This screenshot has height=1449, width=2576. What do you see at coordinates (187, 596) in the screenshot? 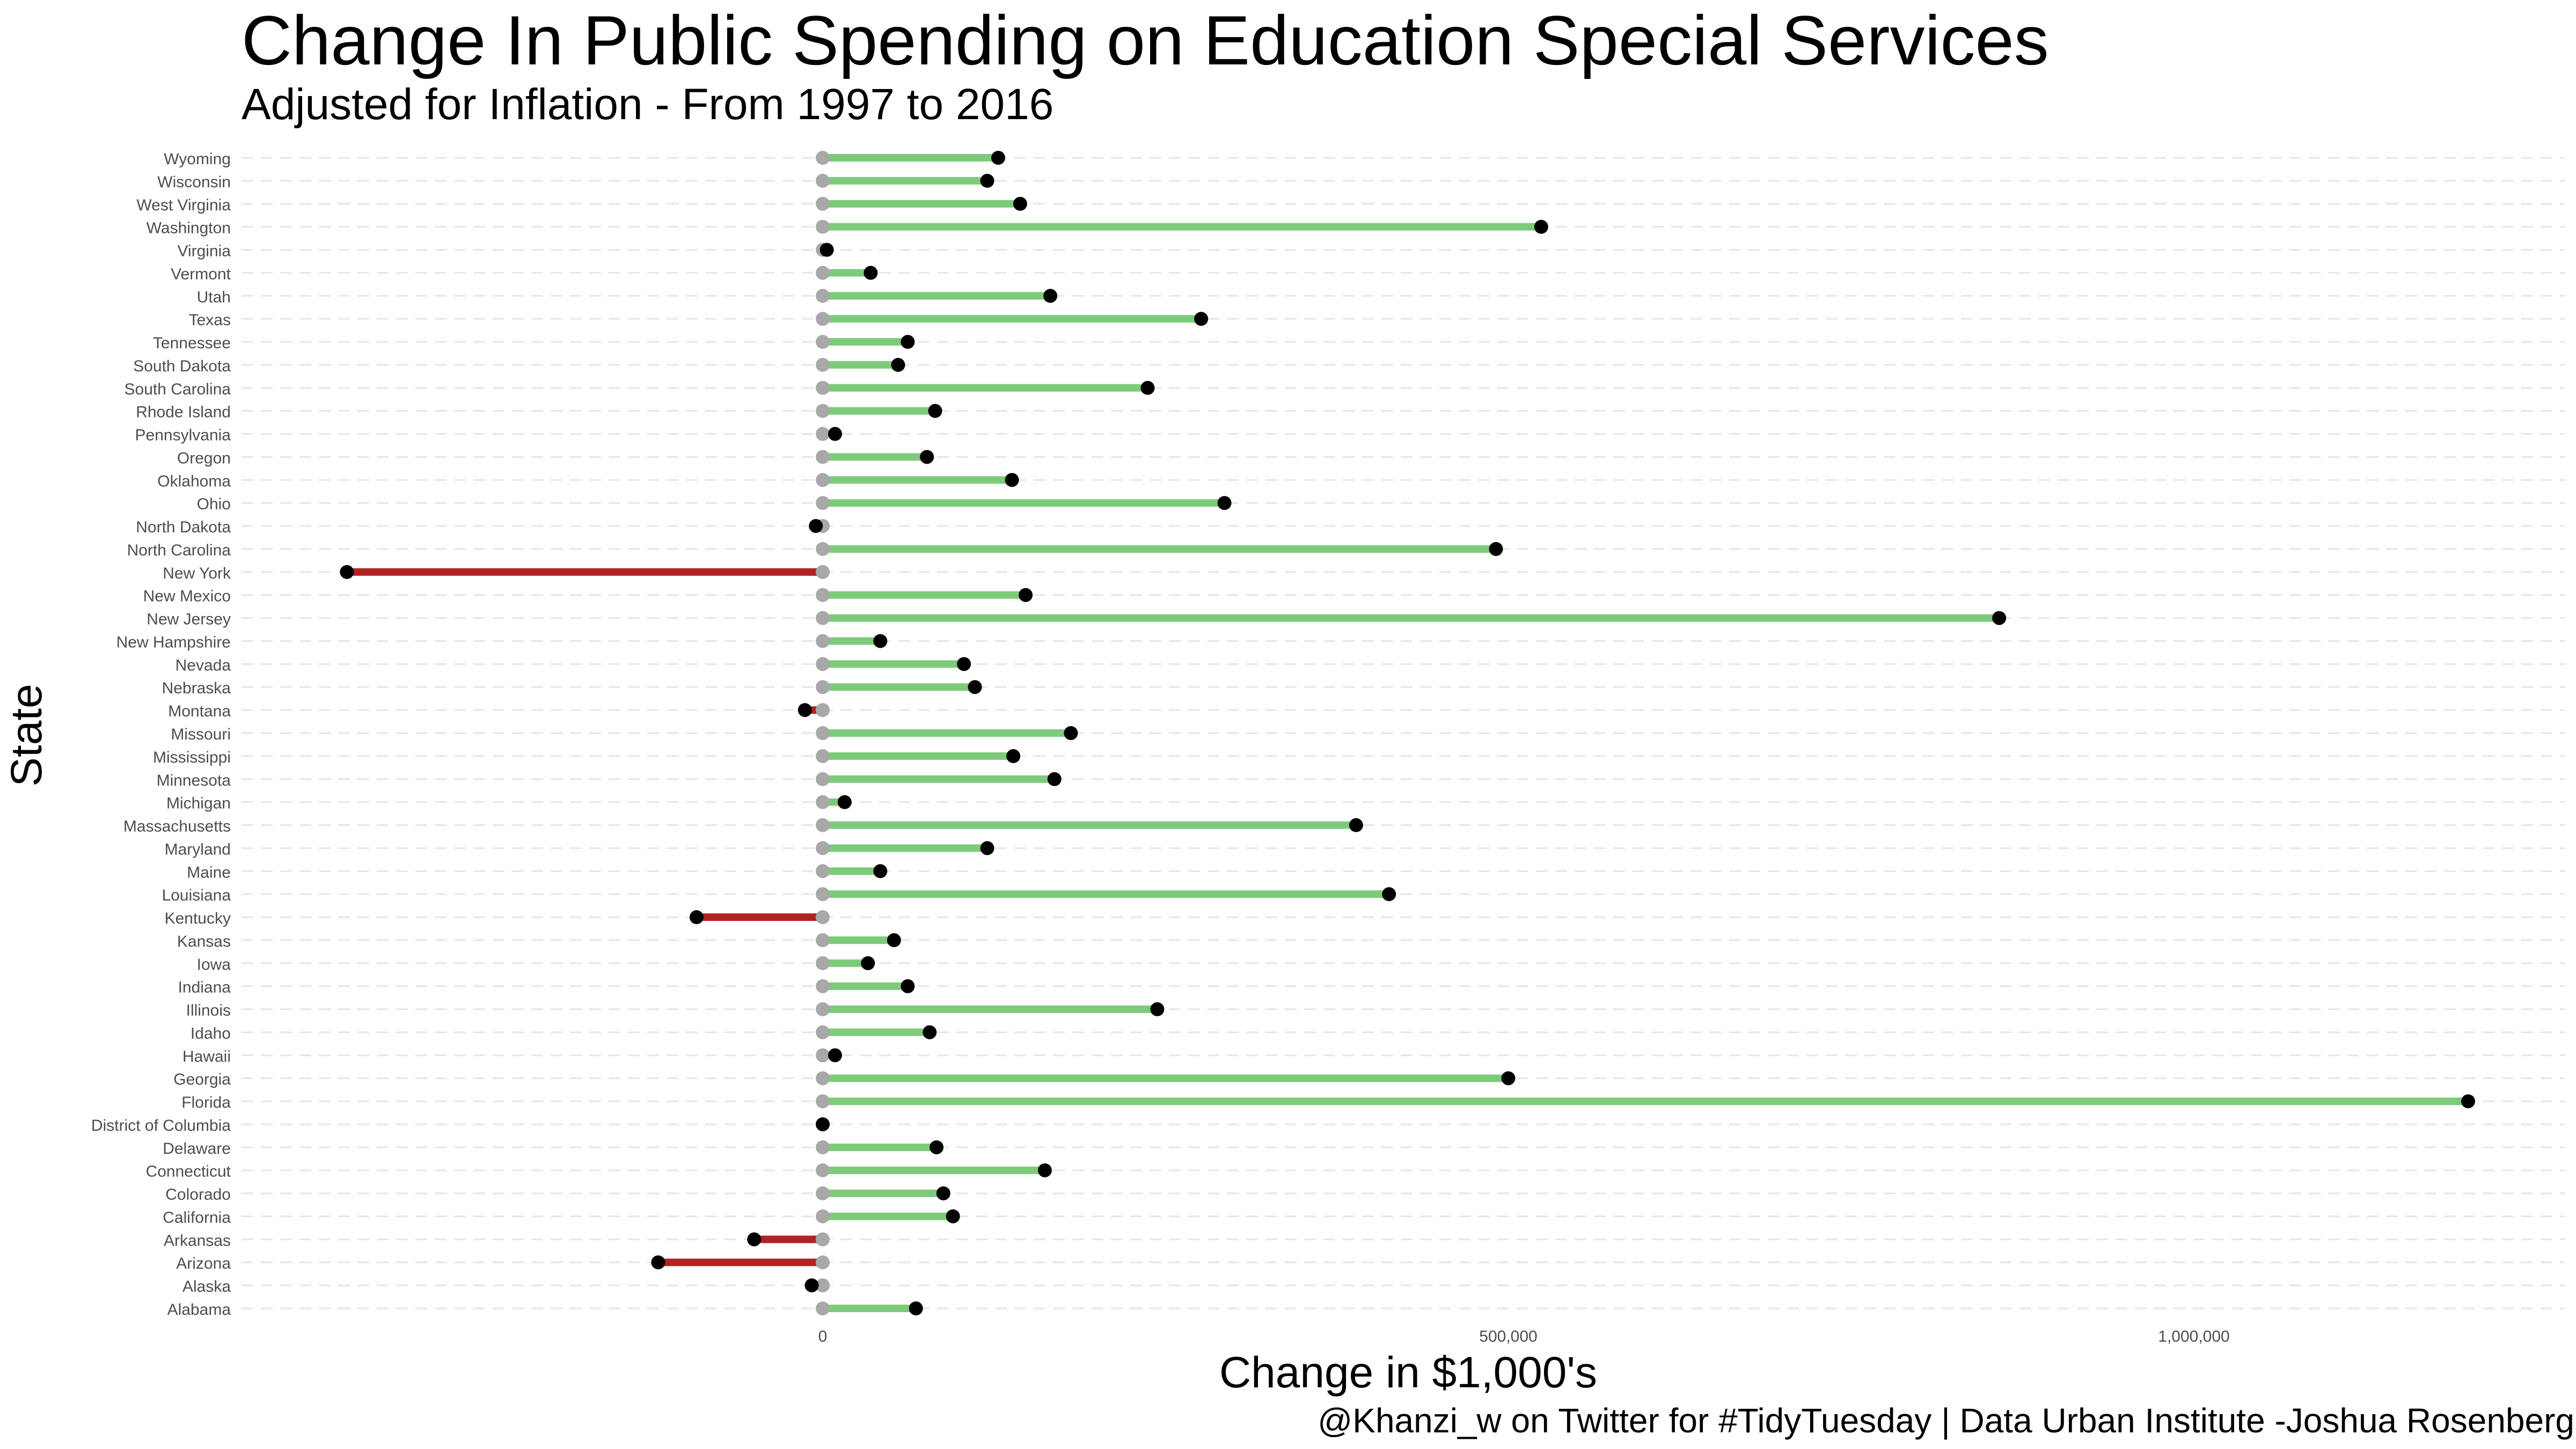
I see `y-tick-label: New Mexico` at bounding box center [187, 596].